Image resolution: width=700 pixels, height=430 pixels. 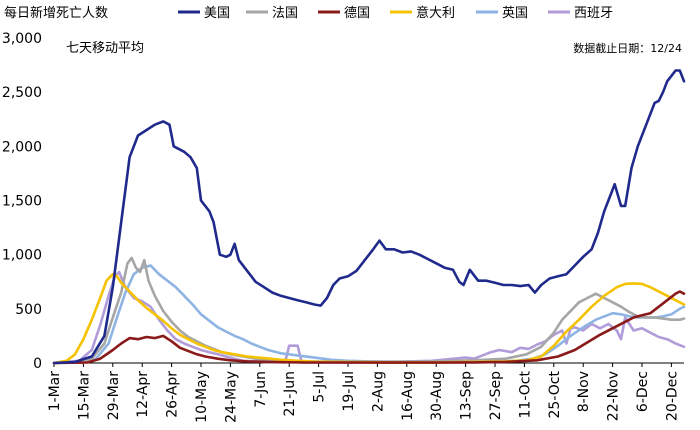 I want to click on legend: 每日新增死亡人数 美国 法国 德国 意大利 英国 西班牙, so click(x=308, y=13).